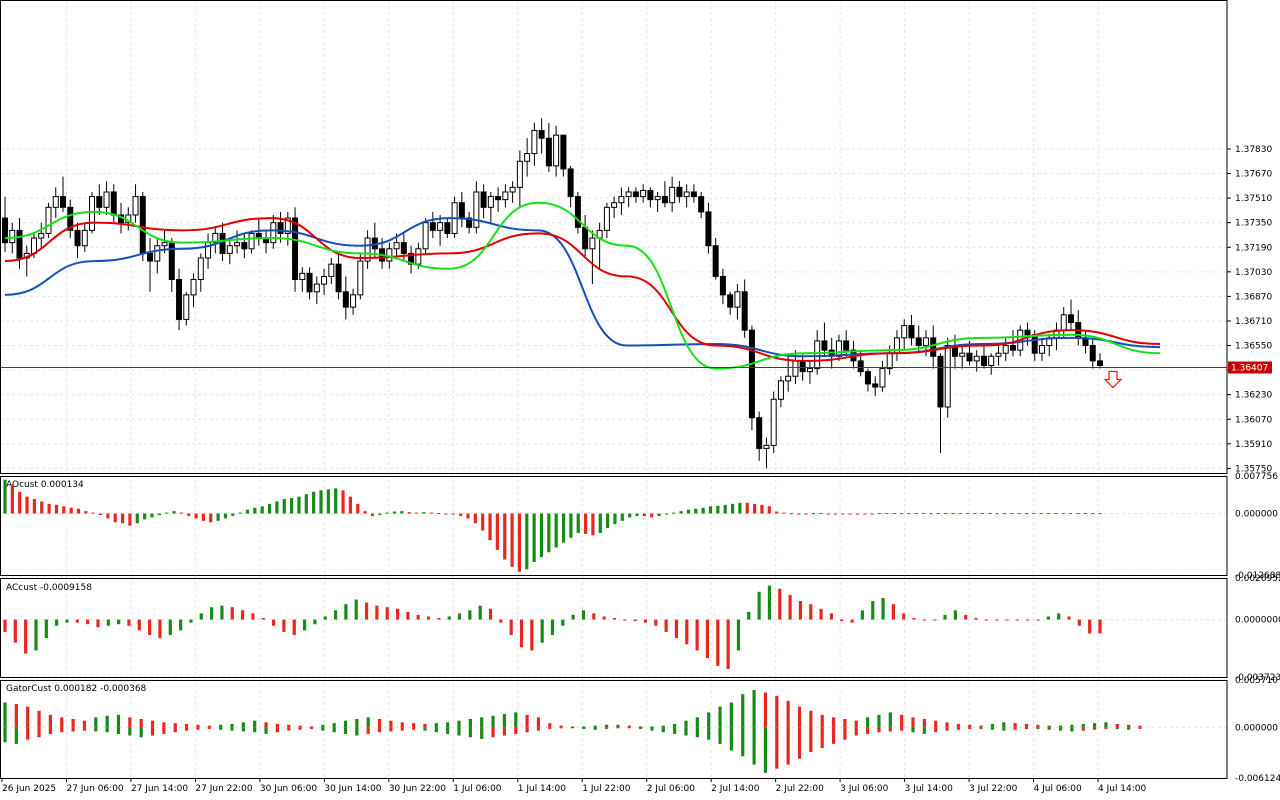 This screenshot has width=1280, height=800. I want to click on gator-pane: GatorCust 0.000182 -0.000368, so click(572, 728).